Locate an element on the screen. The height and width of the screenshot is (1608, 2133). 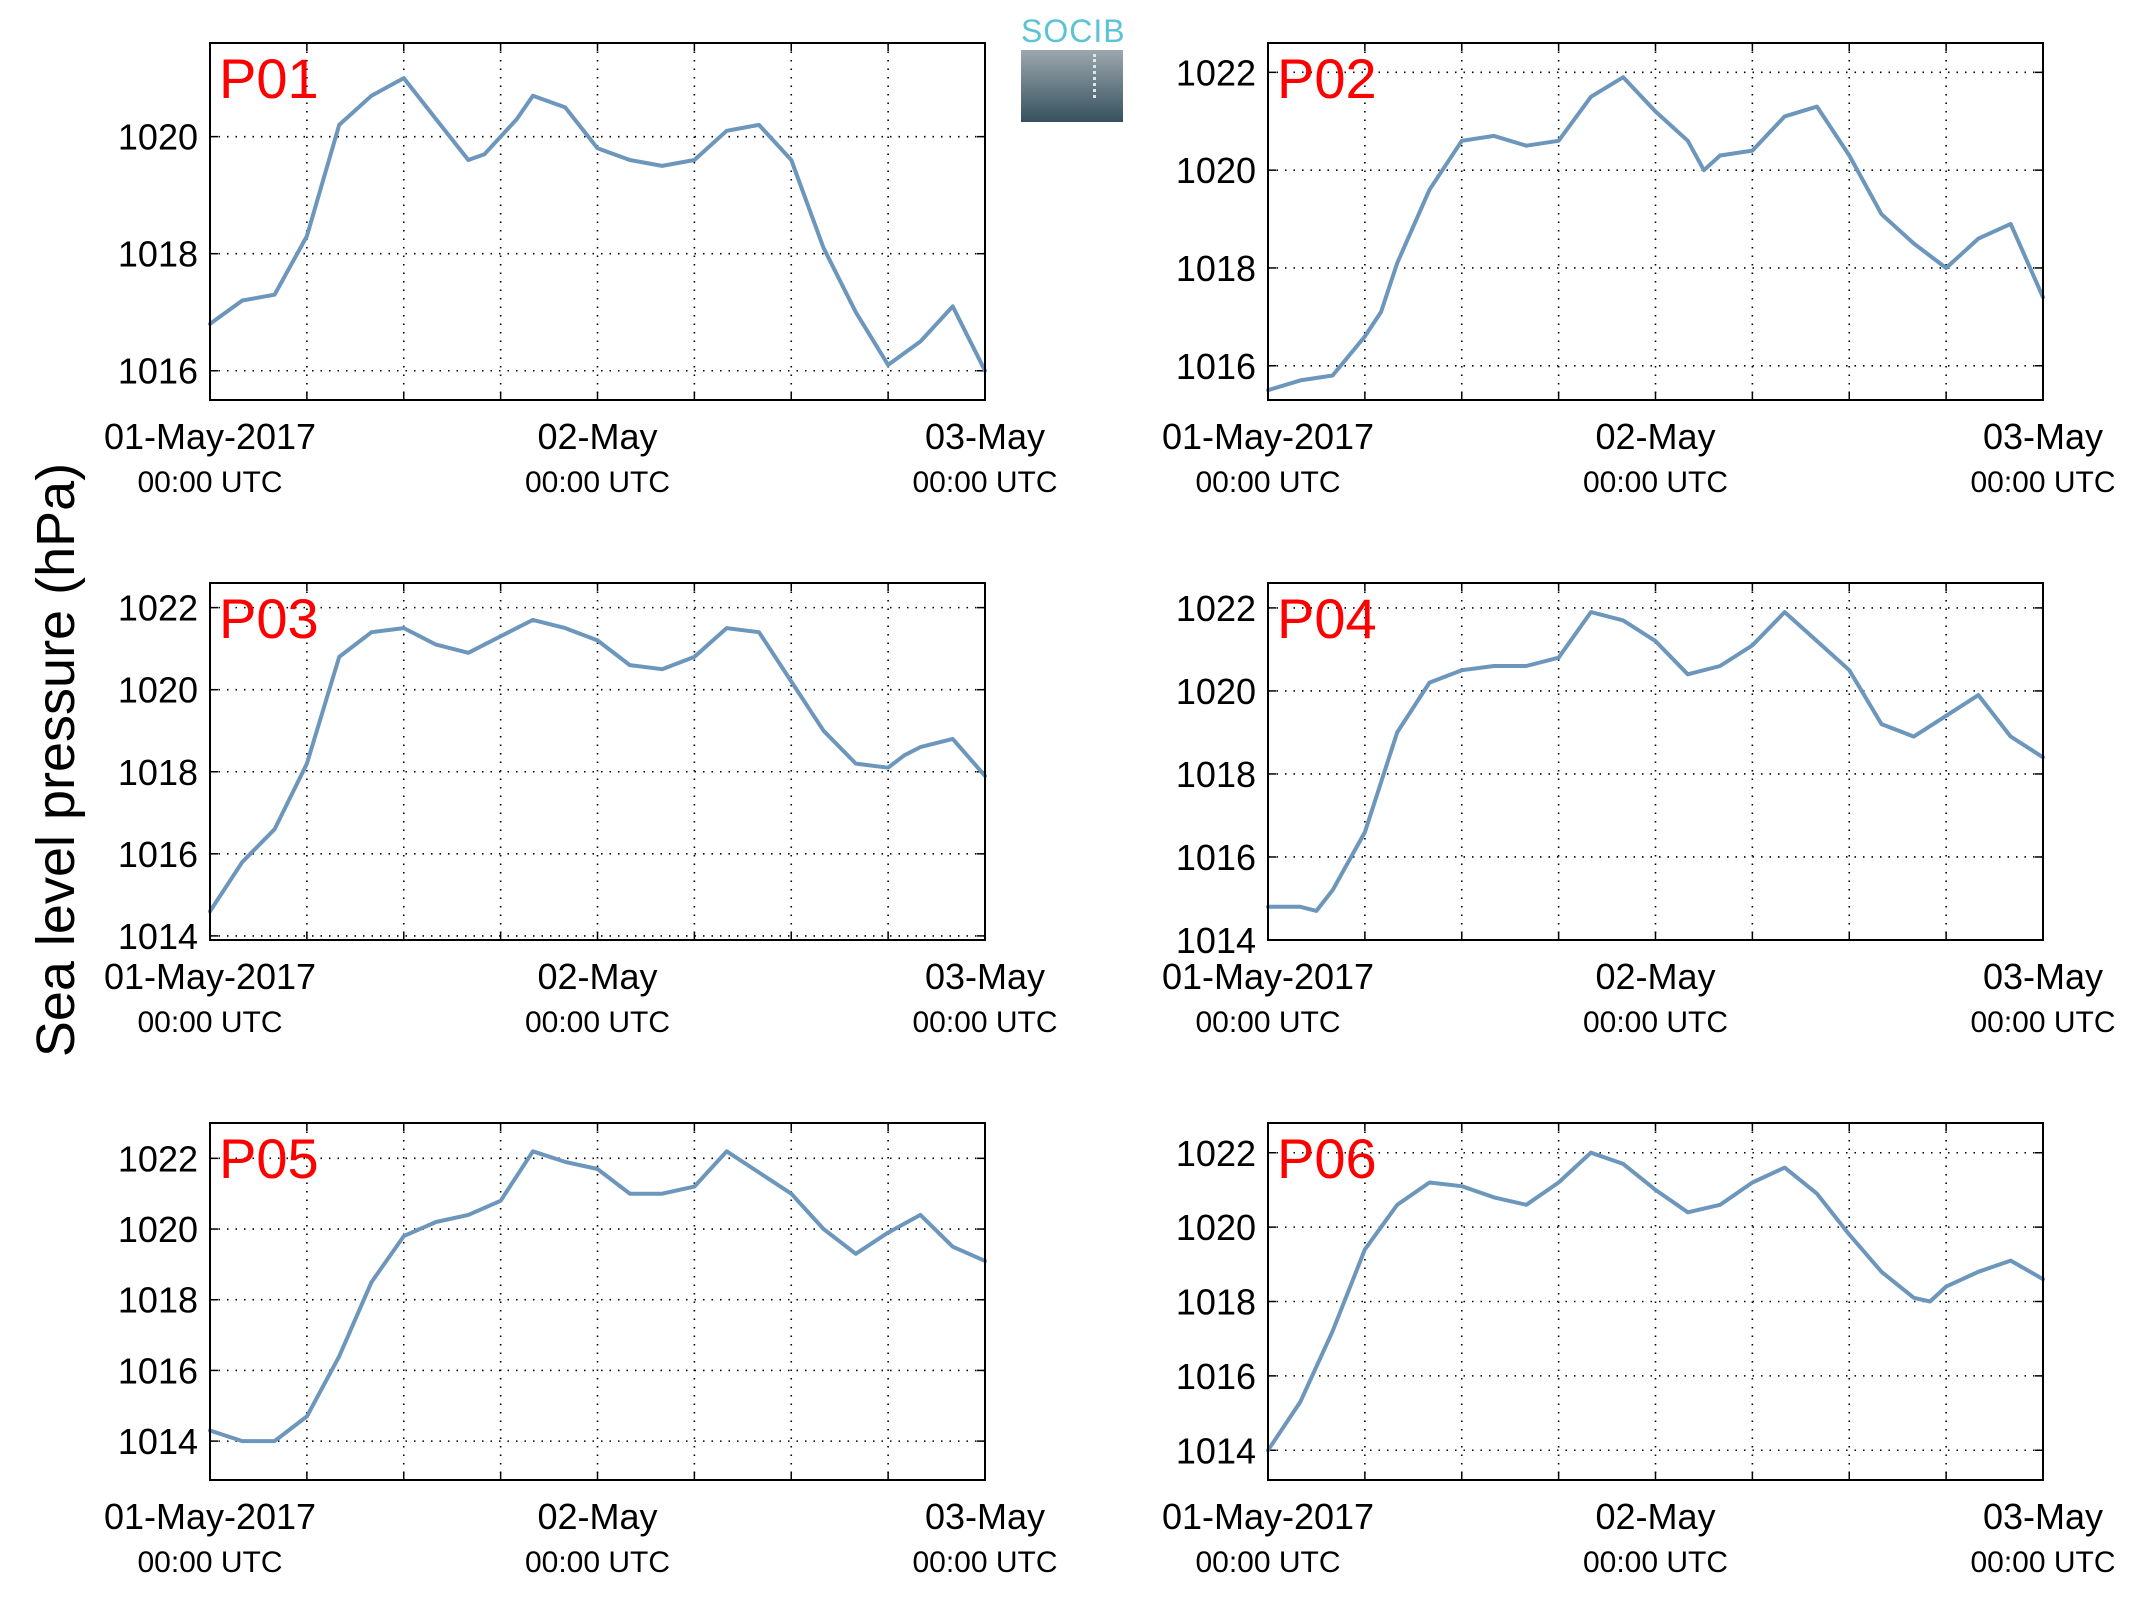
panel-label: P03 is located at coordinates (269, 618).